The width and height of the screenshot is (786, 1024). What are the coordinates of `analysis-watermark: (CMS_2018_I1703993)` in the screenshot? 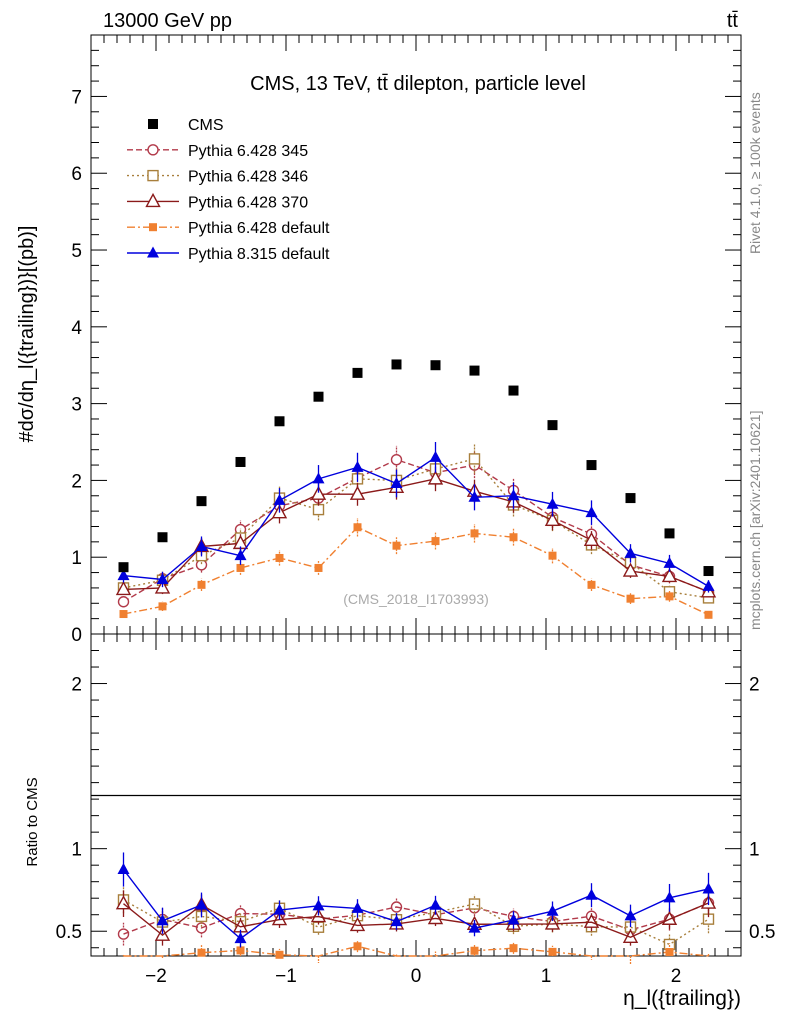 It's located at (416, 599).